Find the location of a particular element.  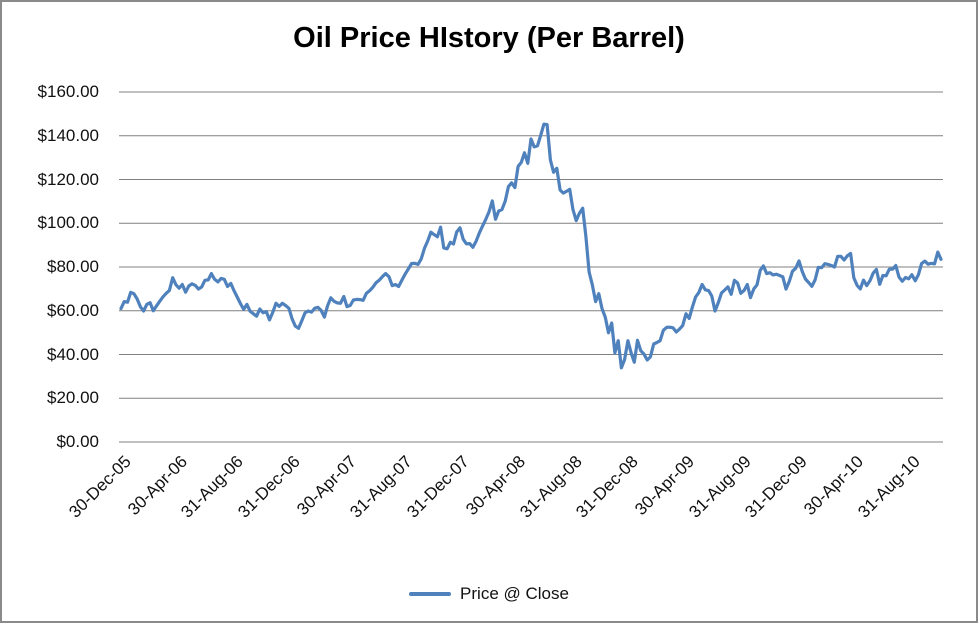

y-axis-label: $140.00 is located at coordinates (68, 135).